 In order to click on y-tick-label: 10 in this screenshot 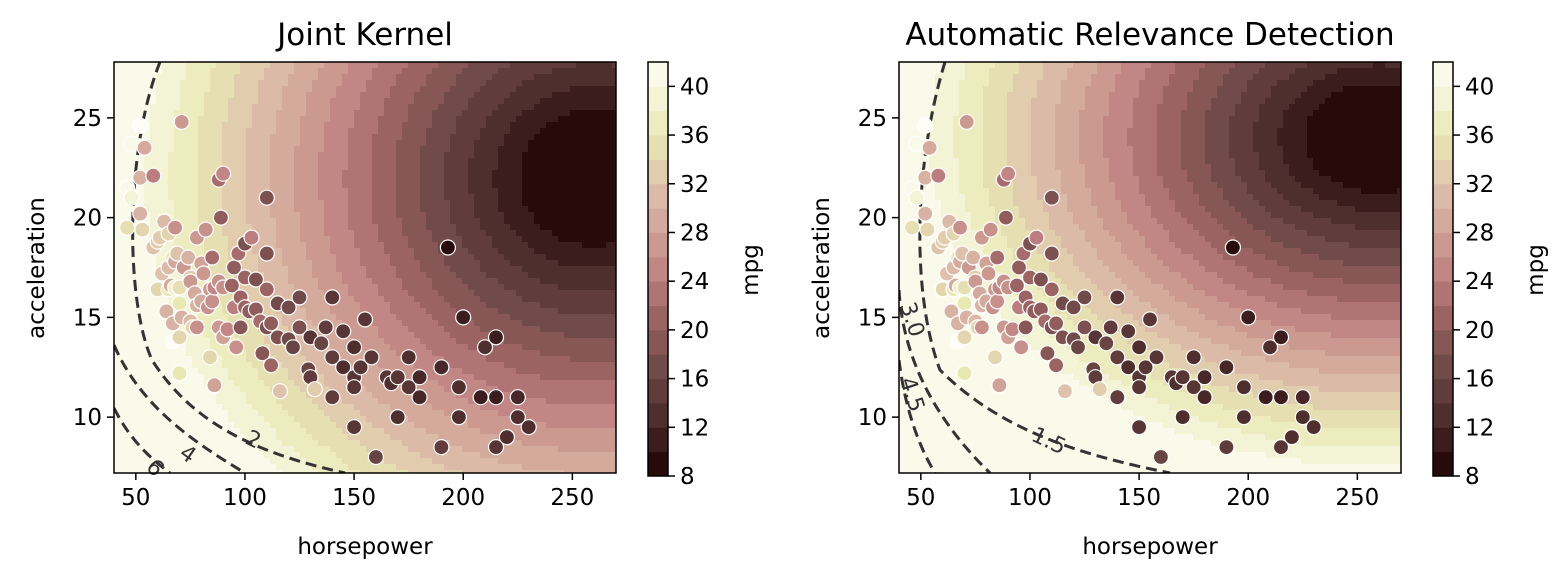, I will do `click(87, 418)`.